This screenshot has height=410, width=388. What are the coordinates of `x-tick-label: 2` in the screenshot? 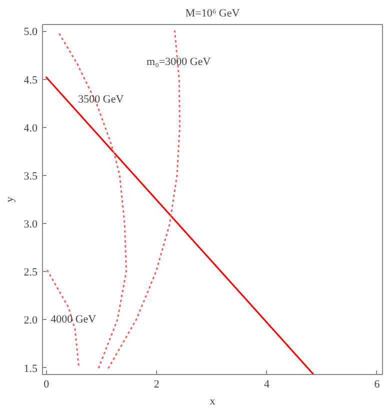 It's located at (157, 384).